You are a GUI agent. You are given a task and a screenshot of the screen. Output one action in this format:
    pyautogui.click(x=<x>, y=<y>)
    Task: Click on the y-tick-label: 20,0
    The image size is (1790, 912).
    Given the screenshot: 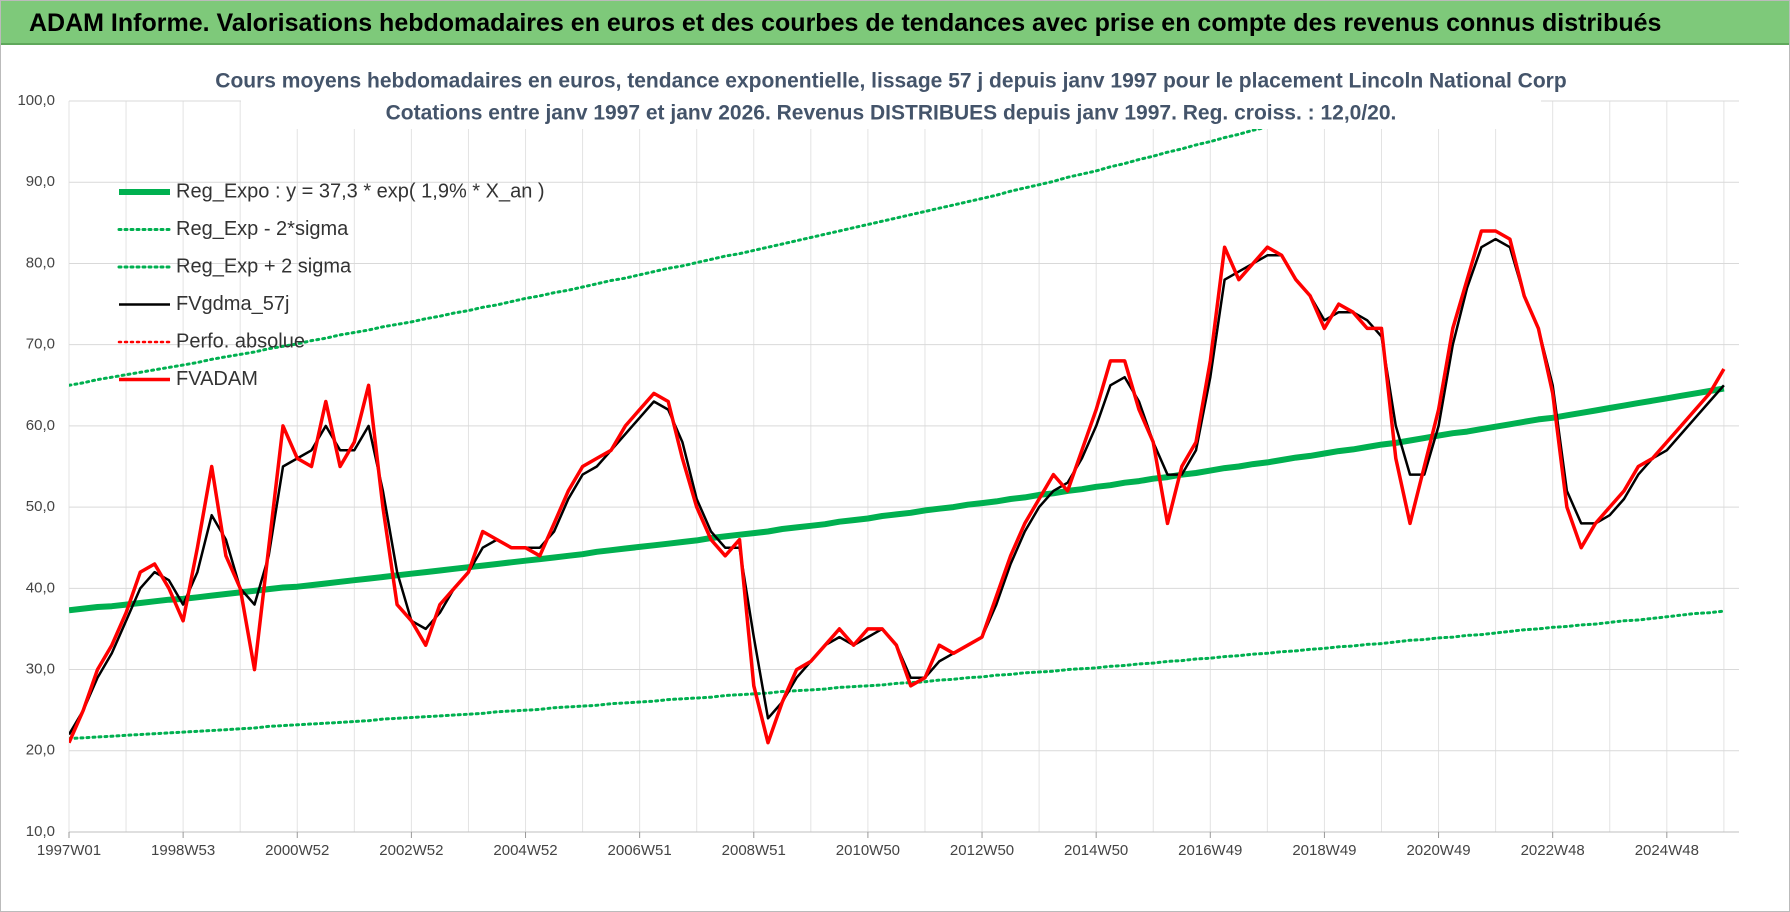 What is the action you would take?
    pyautogui.click(x=40, y=750)
    